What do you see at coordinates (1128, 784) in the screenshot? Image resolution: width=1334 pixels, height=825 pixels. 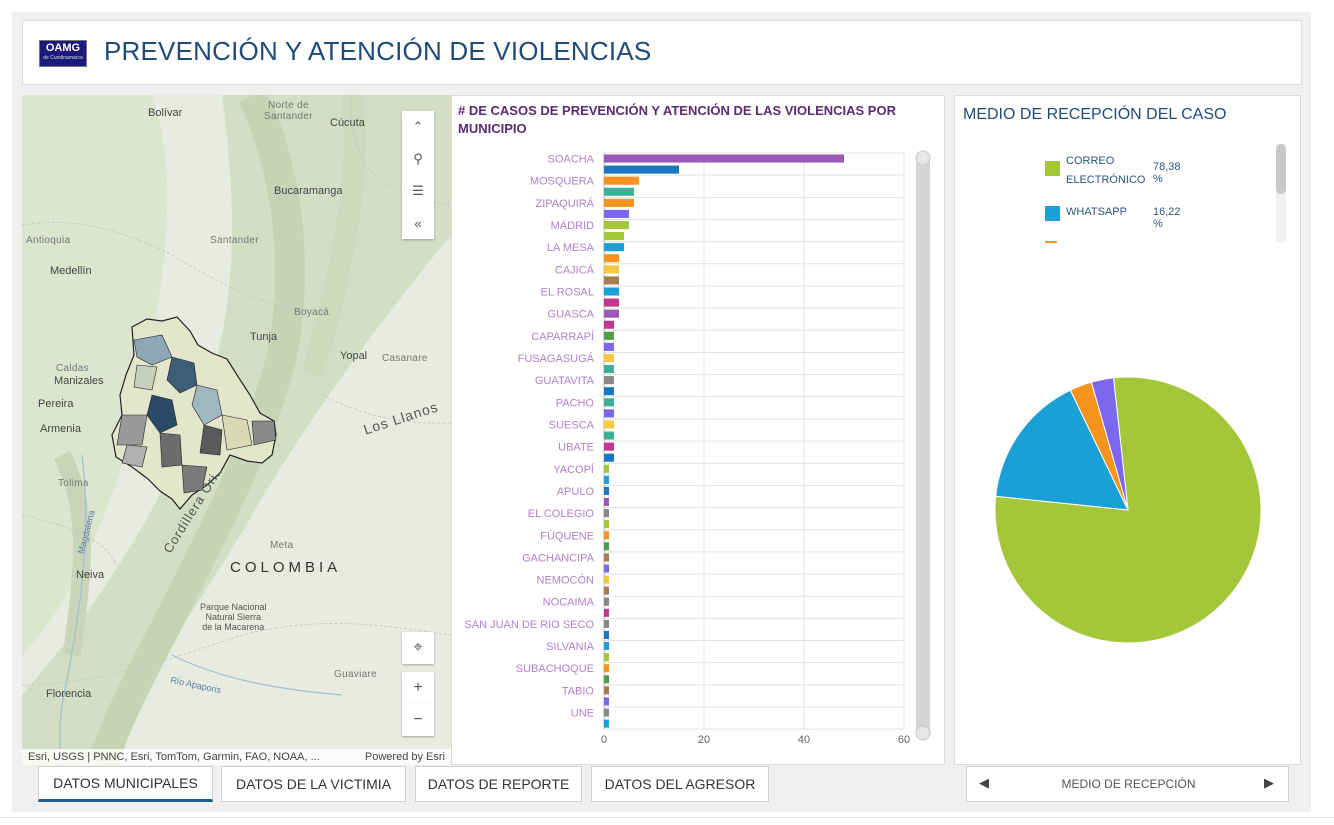 I see `pager-label: MEDIO DE RECEPCIÓN` at bounding box center [1128, 784].